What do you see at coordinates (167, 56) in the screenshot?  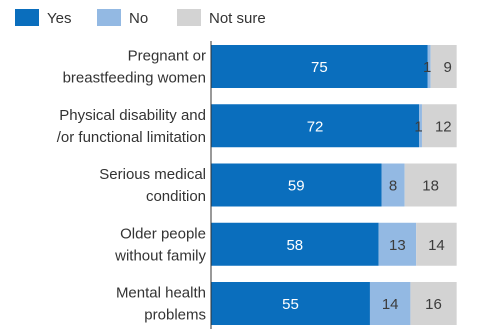 I see `category-label-1-line-1: Pregnant or` at bounding box center [167, 56].